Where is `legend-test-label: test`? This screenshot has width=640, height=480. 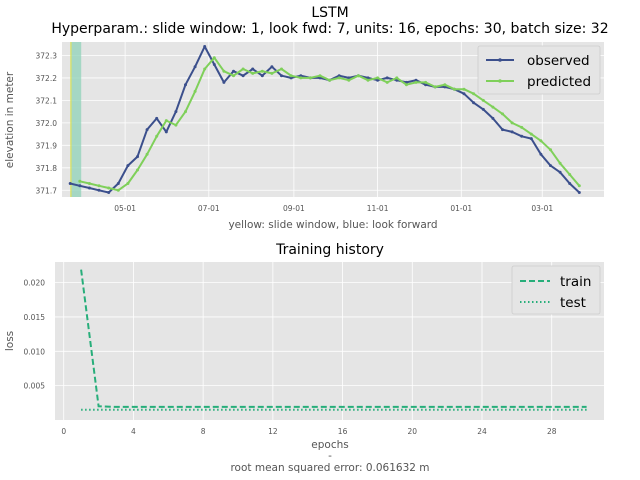
legend-test-label: test is located at coordinates (573, 303).